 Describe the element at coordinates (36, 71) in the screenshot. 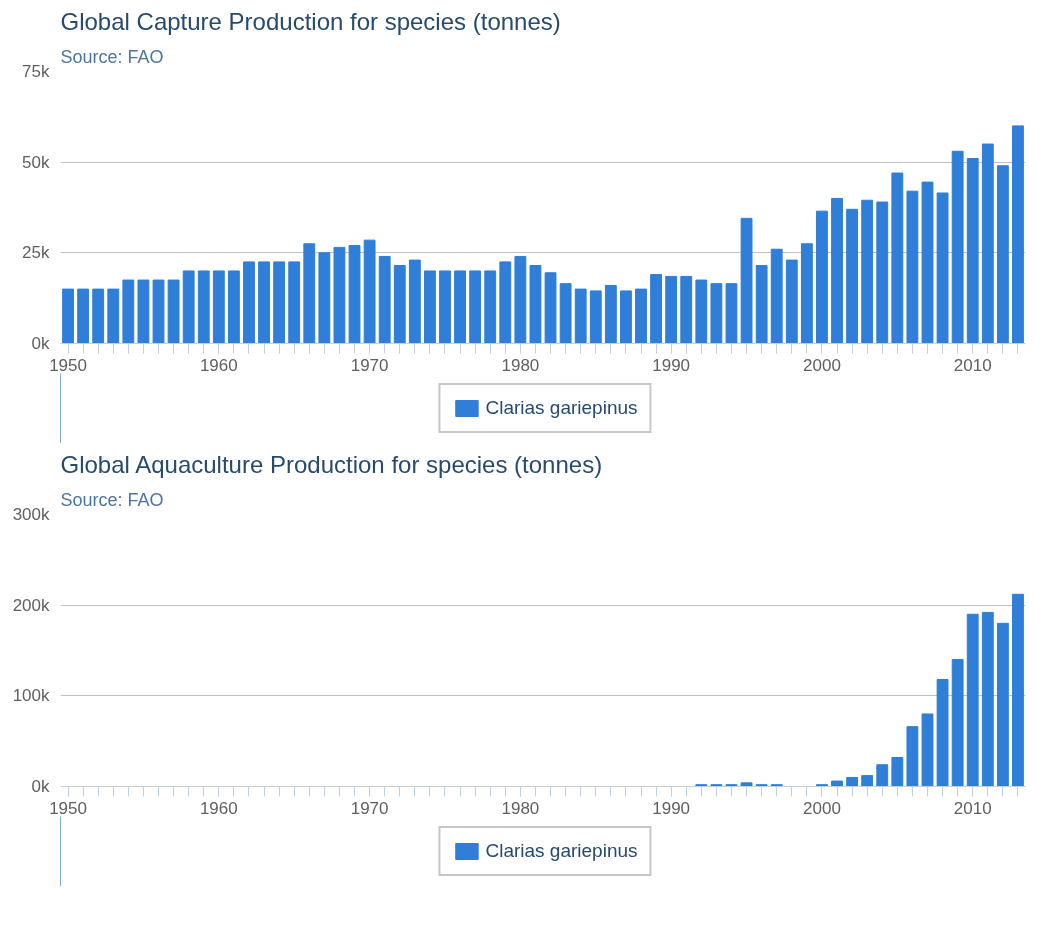

I see `y-tick-label: 75k` at that location.